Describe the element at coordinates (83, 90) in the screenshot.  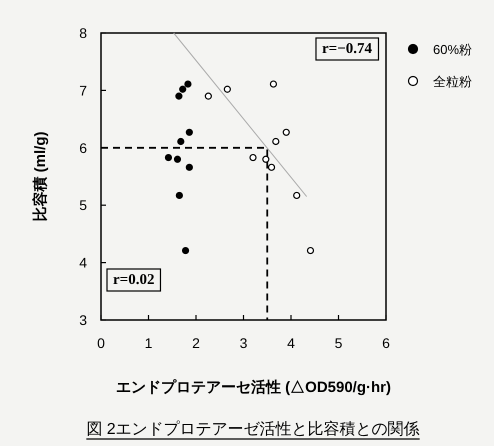
I see `y-tick-label: 7` at that location.